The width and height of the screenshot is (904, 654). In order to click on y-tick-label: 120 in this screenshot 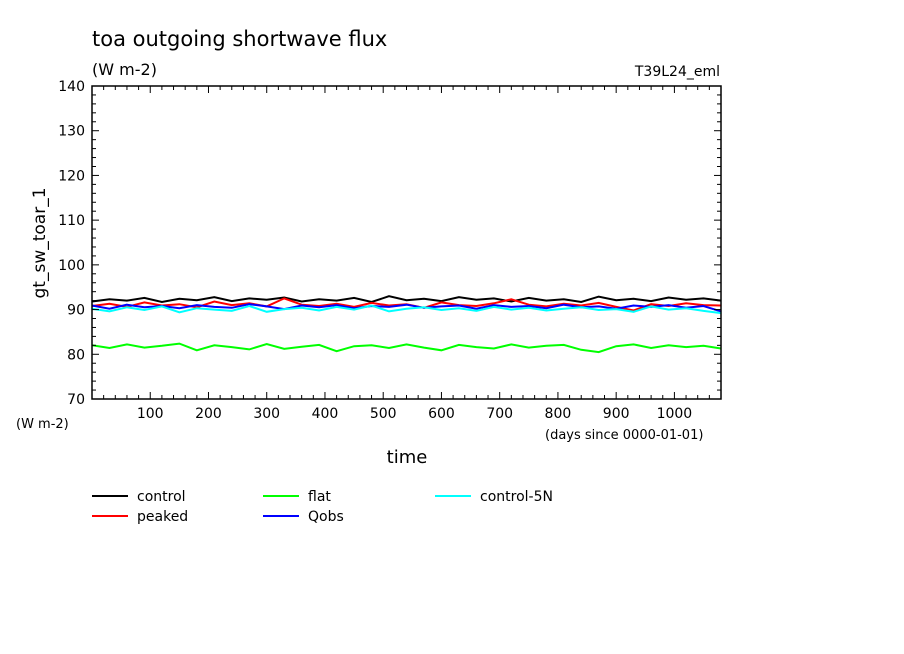, I will do `click(71, 176)`.